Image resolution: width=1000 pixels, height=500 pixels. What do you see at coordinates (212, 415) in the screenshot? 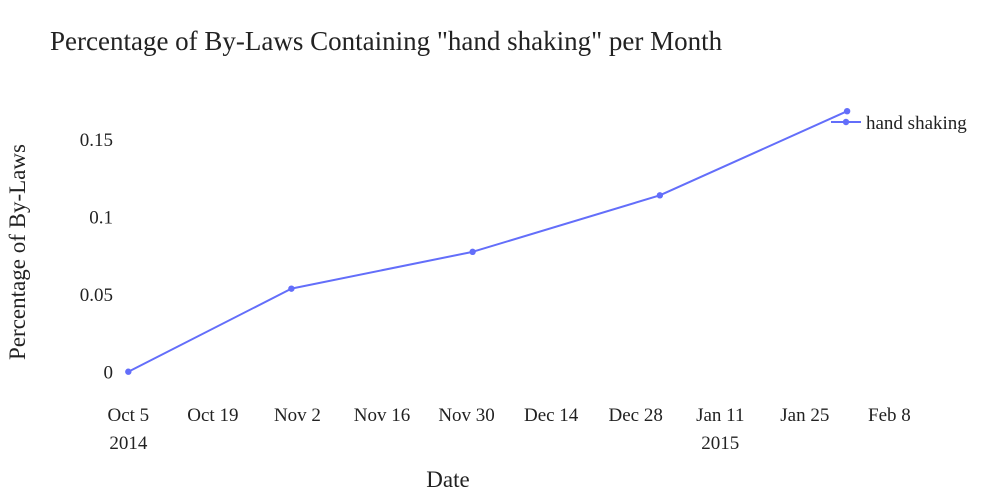
I see `x-tick-label: Oct 19` at bounding box center [212, 415].